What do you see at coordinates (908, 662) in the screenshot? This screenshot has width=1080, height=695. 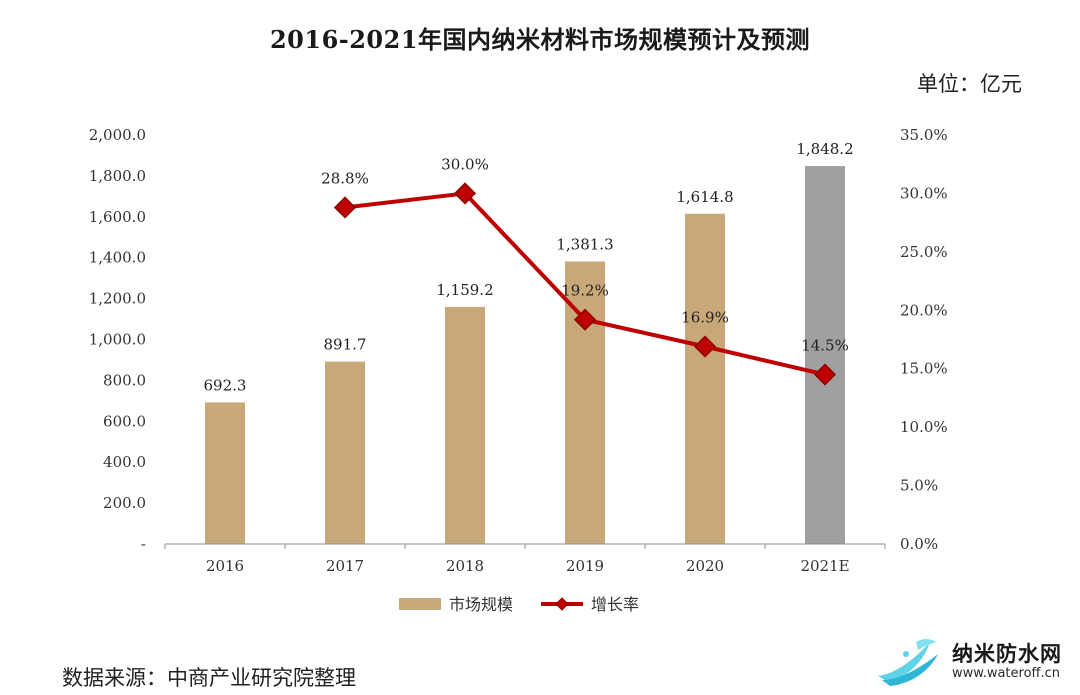 I see `water-splash-icon` at bounding box center [908, 662].